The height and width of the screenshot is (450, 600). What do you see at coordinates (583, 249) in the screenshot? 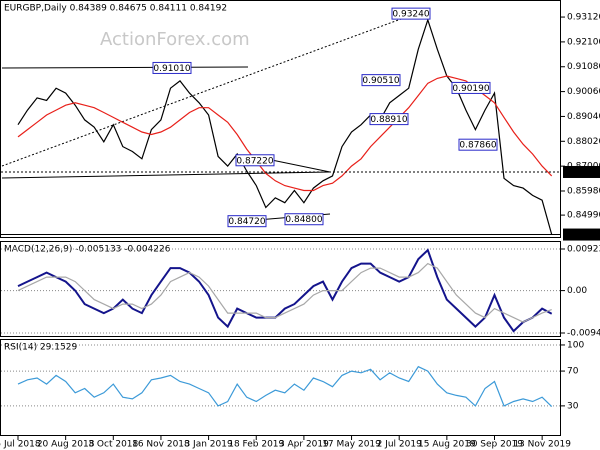
I see `y-tick-label: 0.009237` at bounding box center [583, 249].